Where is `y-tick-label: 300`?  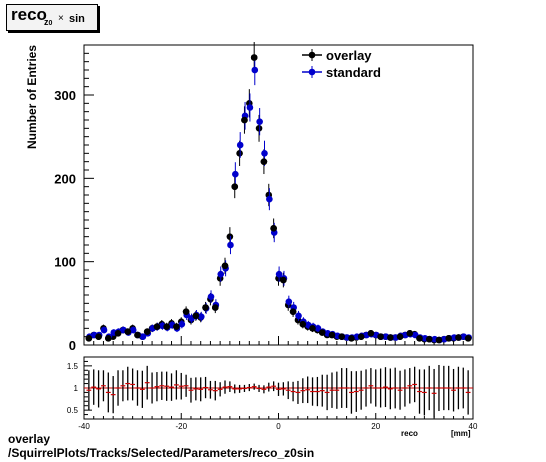
y-tick-label: 300 is located at coordinates (65, 95).